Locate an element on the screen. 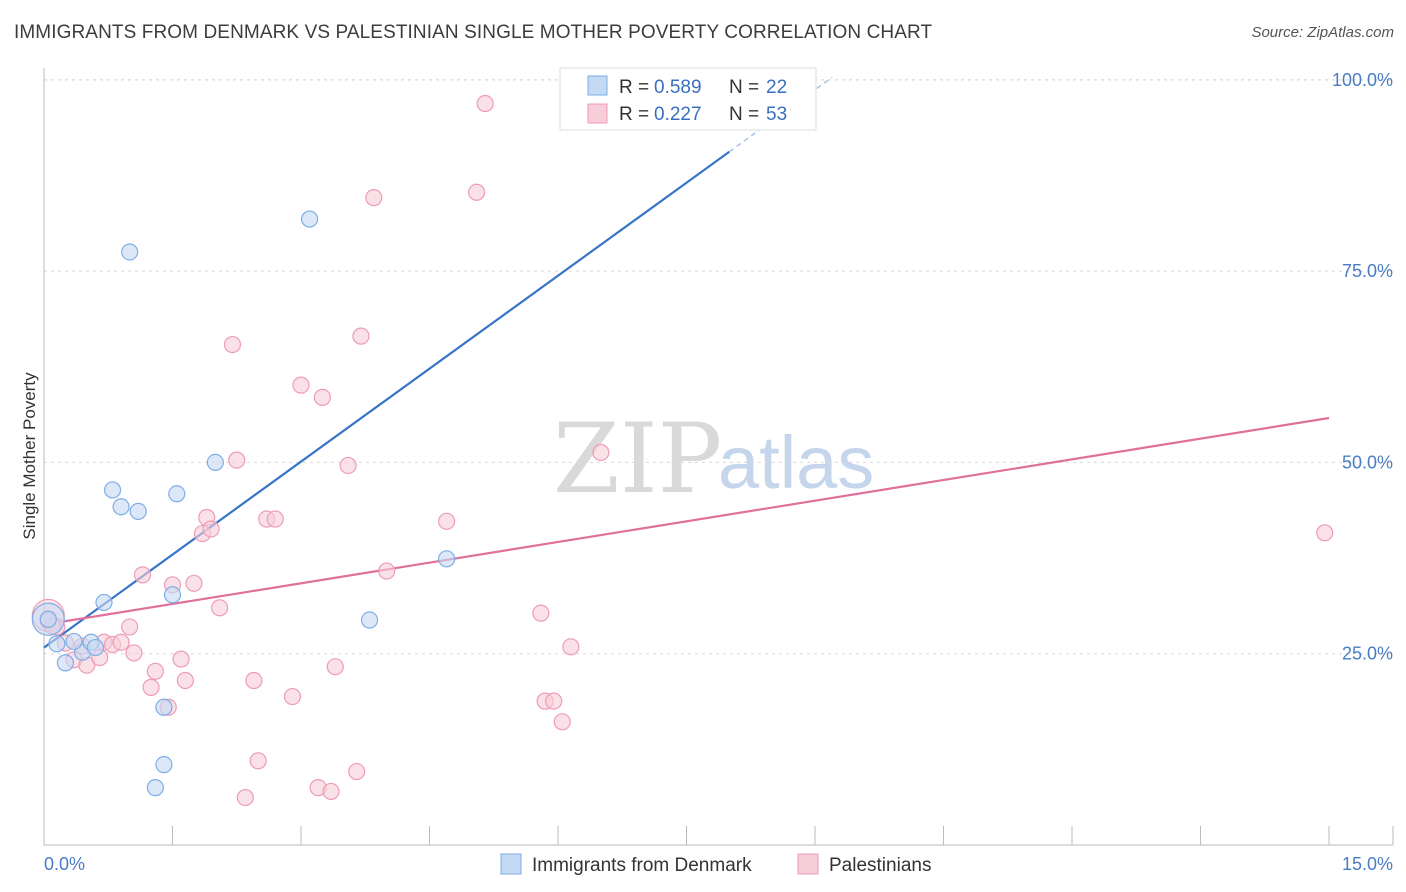 This screenshot has width=1406, height=892. series-legend-swatch-palestinians is located at coordinates (808, 864).